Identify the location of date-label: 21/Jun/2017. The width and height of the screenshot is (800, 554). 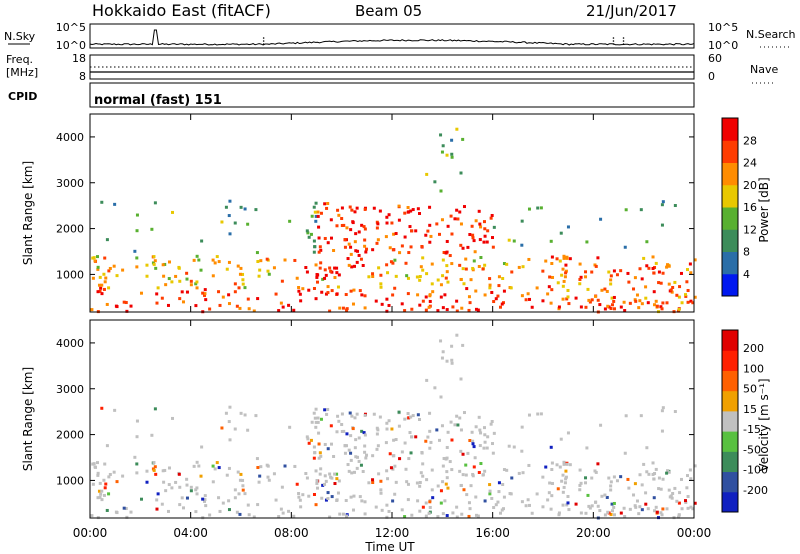
(631, 11).